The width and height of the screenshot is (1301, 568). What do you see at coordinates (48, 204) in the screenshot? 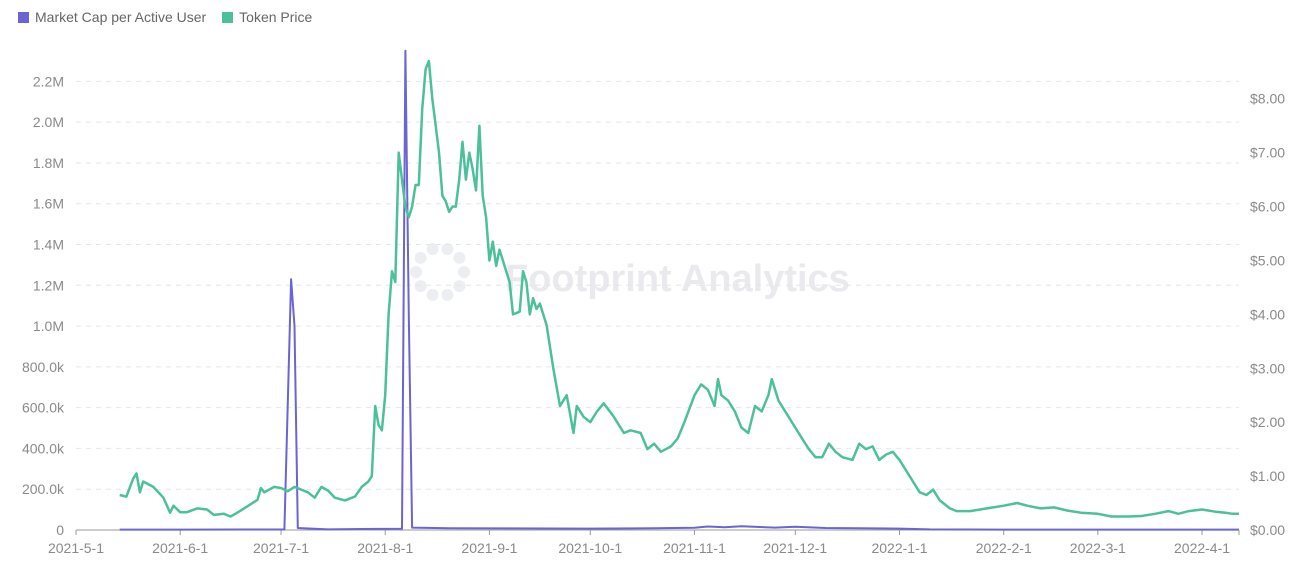
I see `y-left-tick-label: 1.6M` at bounding box center [48, 204].